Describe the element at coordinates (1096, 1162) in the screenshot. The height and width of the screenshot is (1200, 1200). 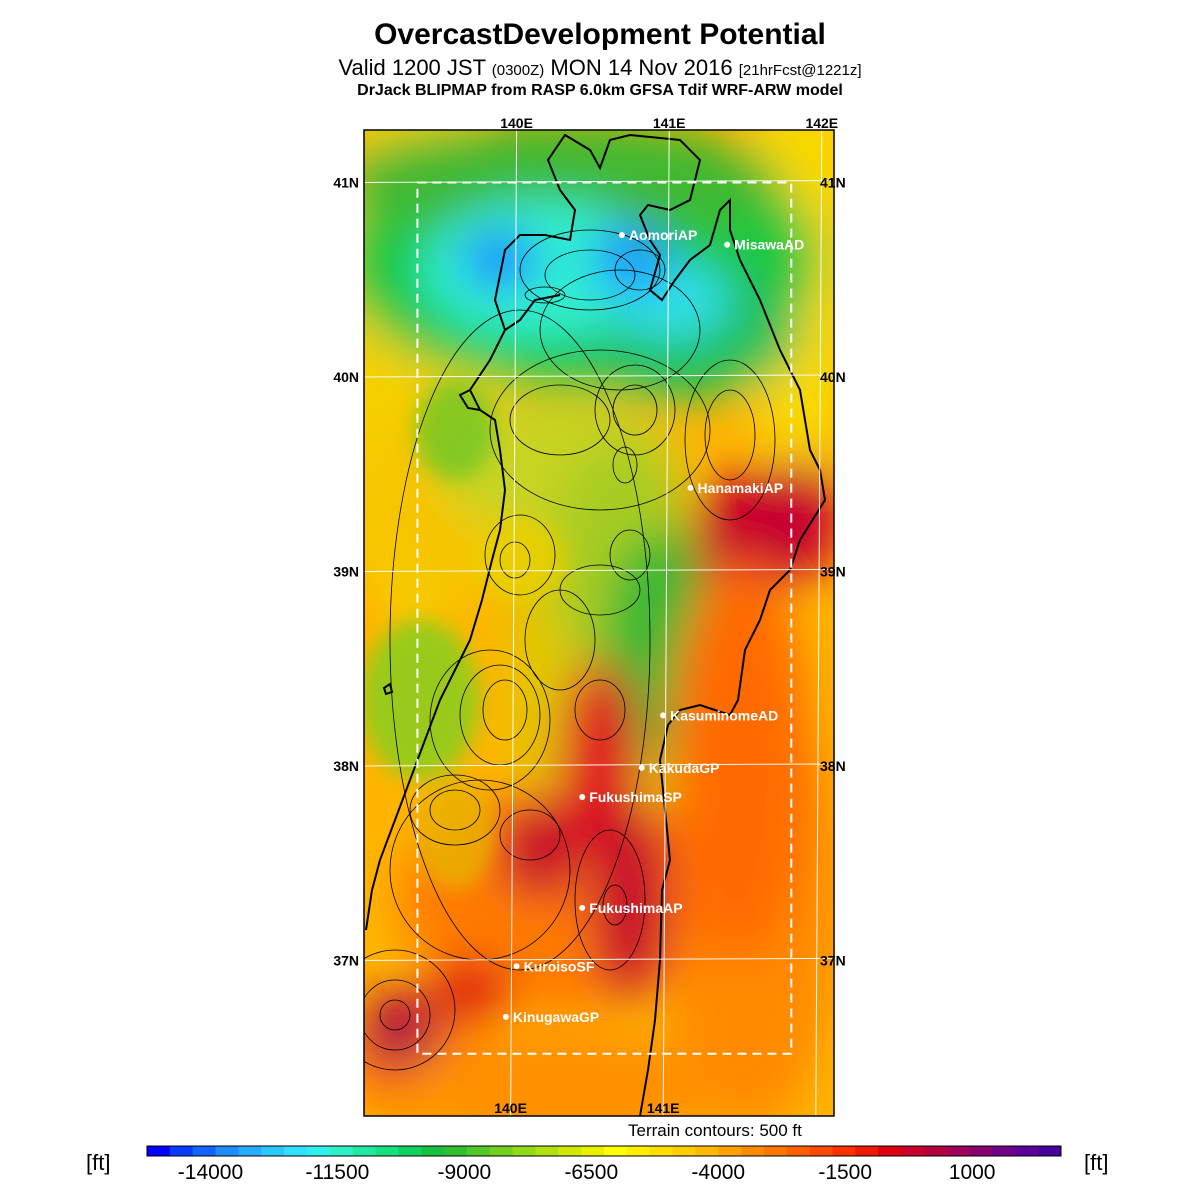
I see `colorbar-unit-right: [ft]` at that location.